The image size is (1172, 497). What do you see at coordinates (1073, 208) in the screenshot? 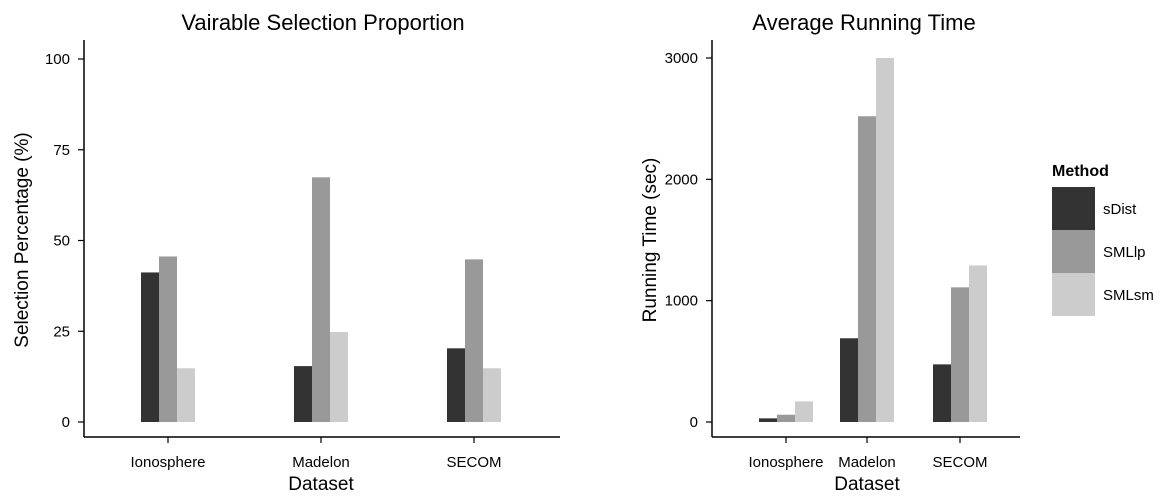
I see `legend-swatch-sdist` at bounding box center [1073, 208].